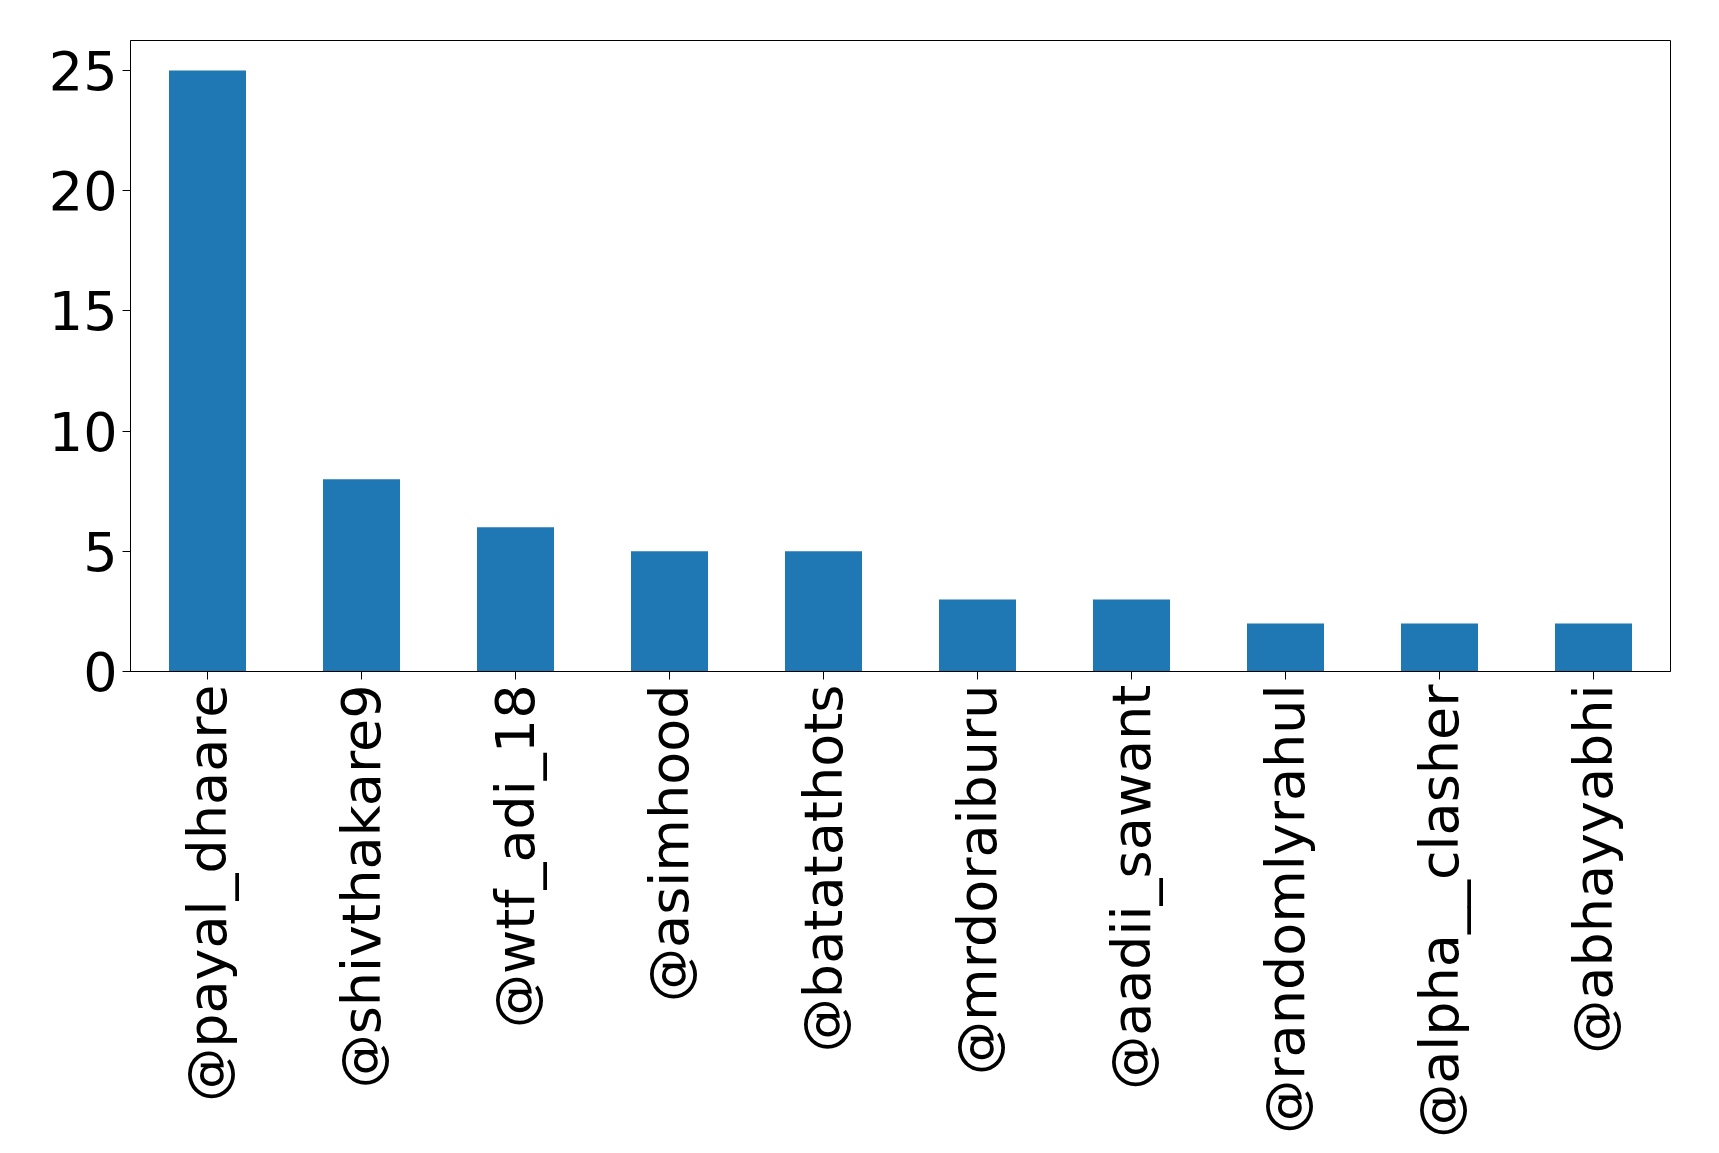 The width and height of the screenshot is (1719, 1153). I want to click on x-tick-label: @abhayyabhi, so click(1593, 869).